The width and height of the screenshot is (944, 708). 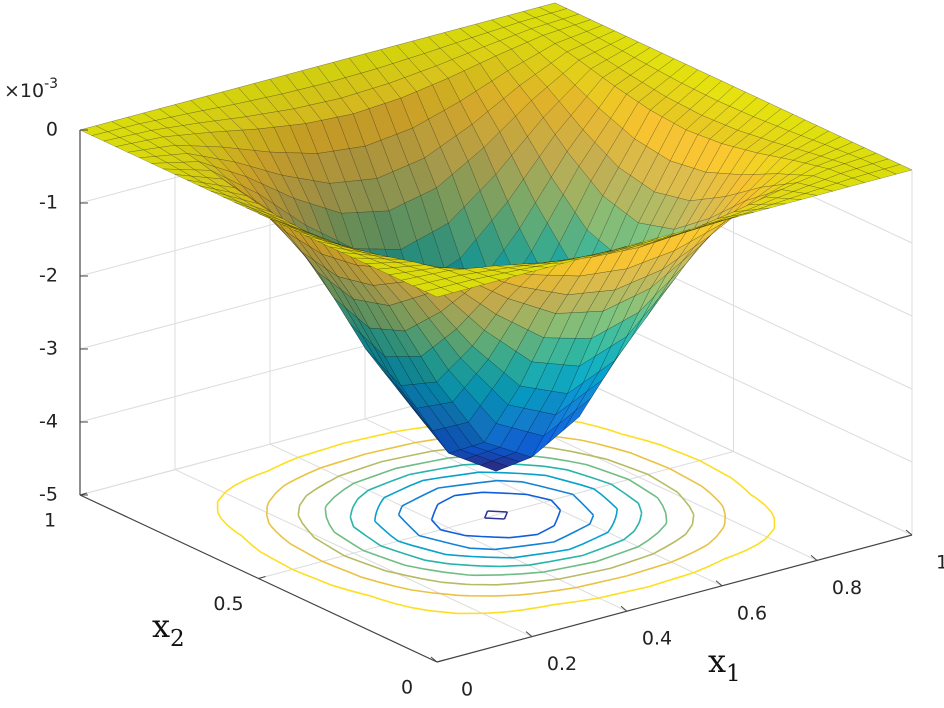 What do you see at coordinates (847, 588) in the screenshot?
I see `x-tick-label: 0.8` at bounding box center [847, 588].